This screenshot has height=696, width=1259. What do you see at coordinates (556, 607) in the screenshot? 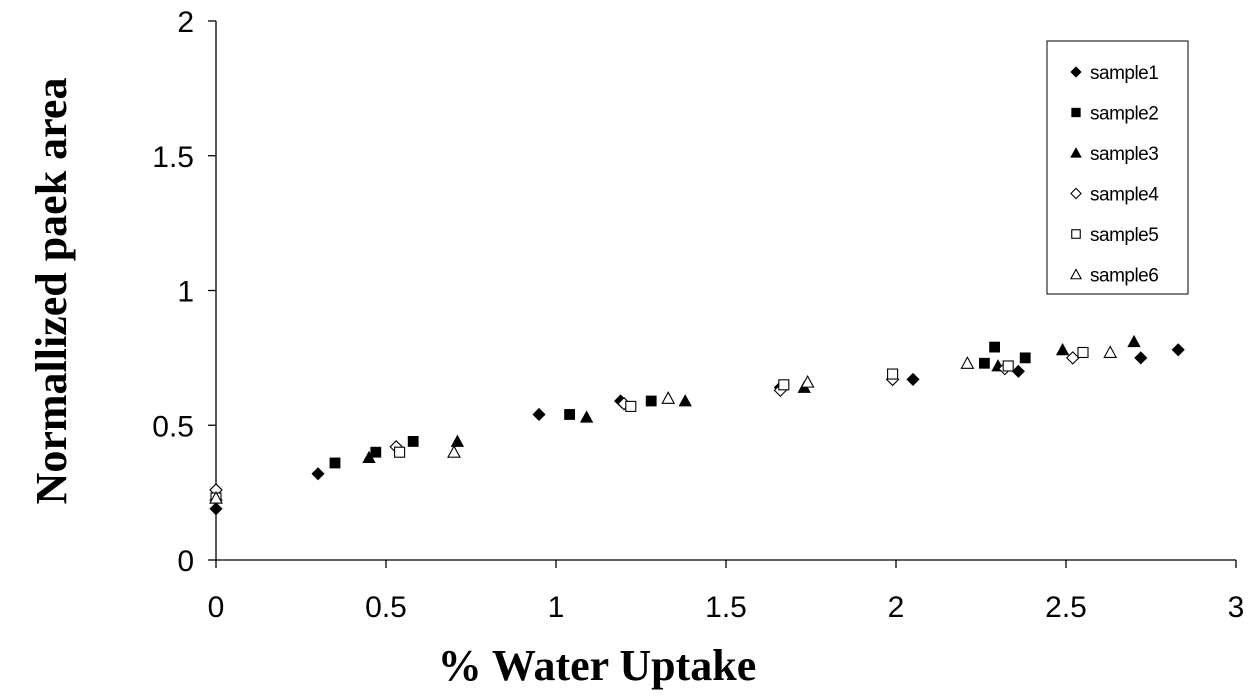
I see `x-tick-label: 1` at bounding box center [556, 607].